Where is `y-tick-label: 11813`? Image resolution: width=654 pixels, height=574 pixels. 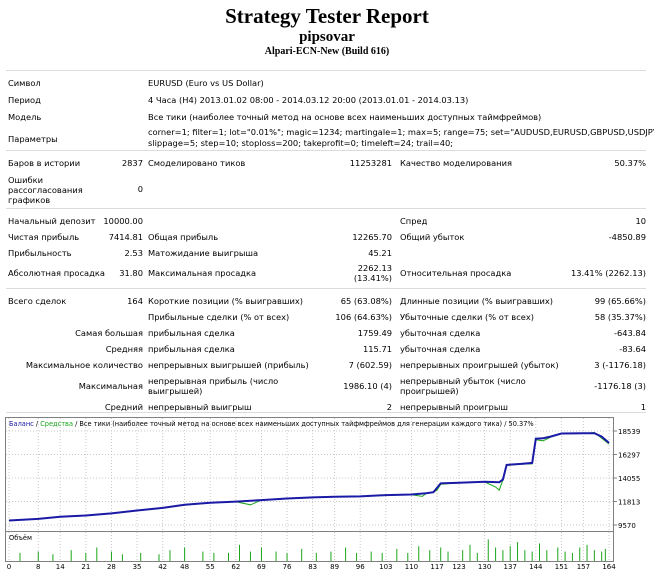
y-tick-label: 11813 is located at coordinates (629, 502).